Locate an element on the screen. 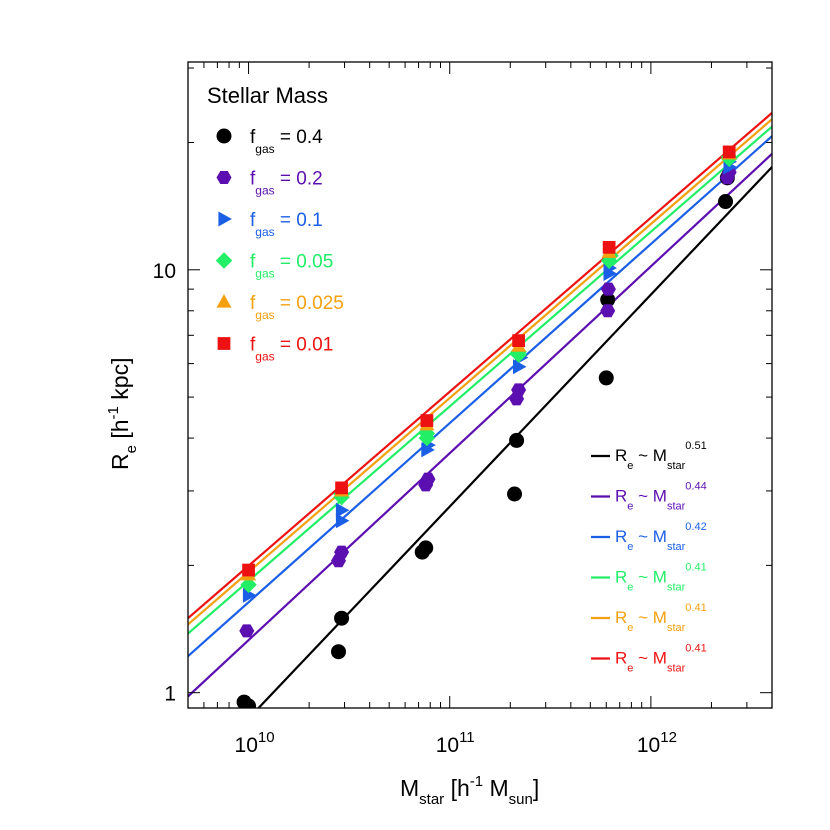 This screenshot has width=830, height=830. fit-legend-label-0_2: Re ~ Mstar0.44 is located at coordinates (661, 497).